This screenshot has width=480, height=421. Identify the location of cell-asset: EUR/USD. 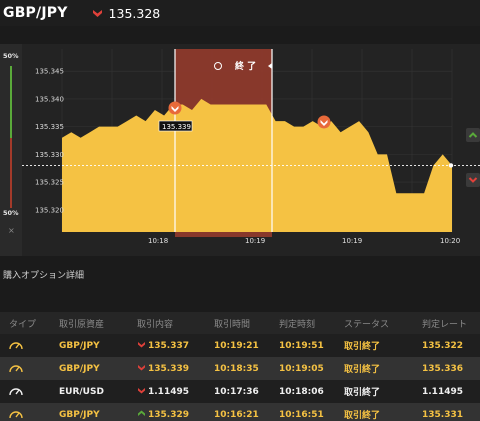
(81, 391).